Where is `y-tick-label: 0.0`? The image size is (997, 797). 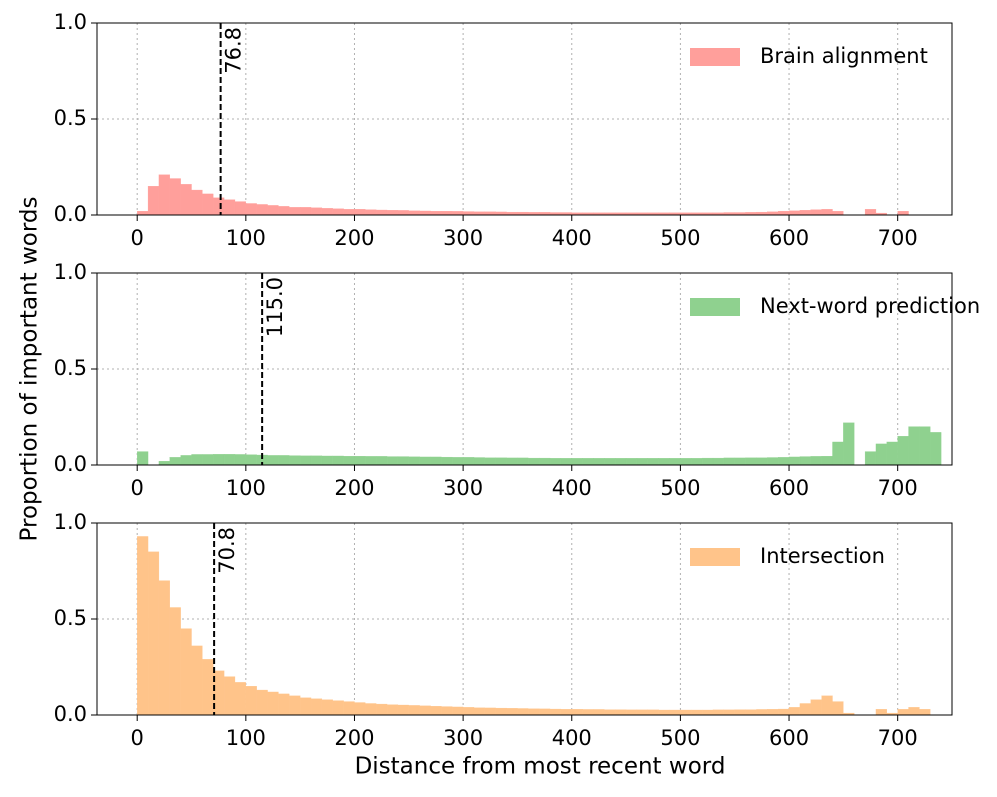
y-tick-label: 0.0 is located at coordinates (70, 714).